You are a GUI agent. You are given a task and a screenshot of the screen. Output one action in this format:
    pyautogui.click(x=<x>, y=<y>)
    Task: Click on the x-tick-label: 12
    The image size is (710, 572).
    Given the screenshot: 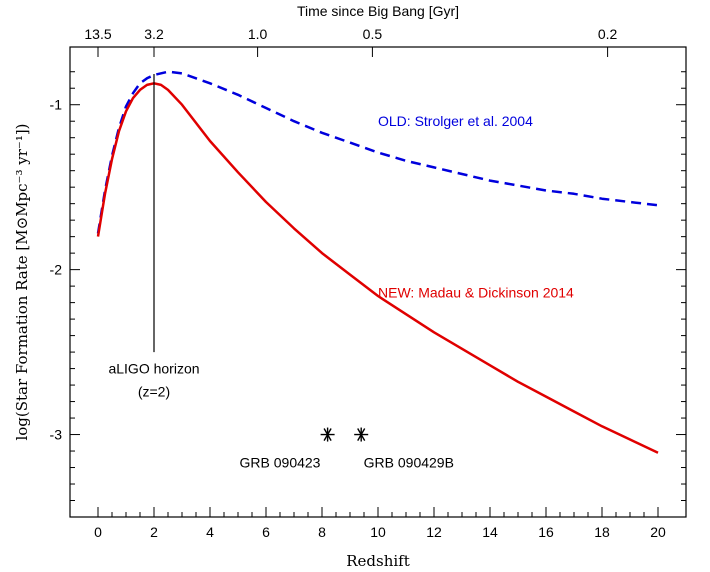 What is the action you would take?
    pyautogui.click(x=434, y=532)
    